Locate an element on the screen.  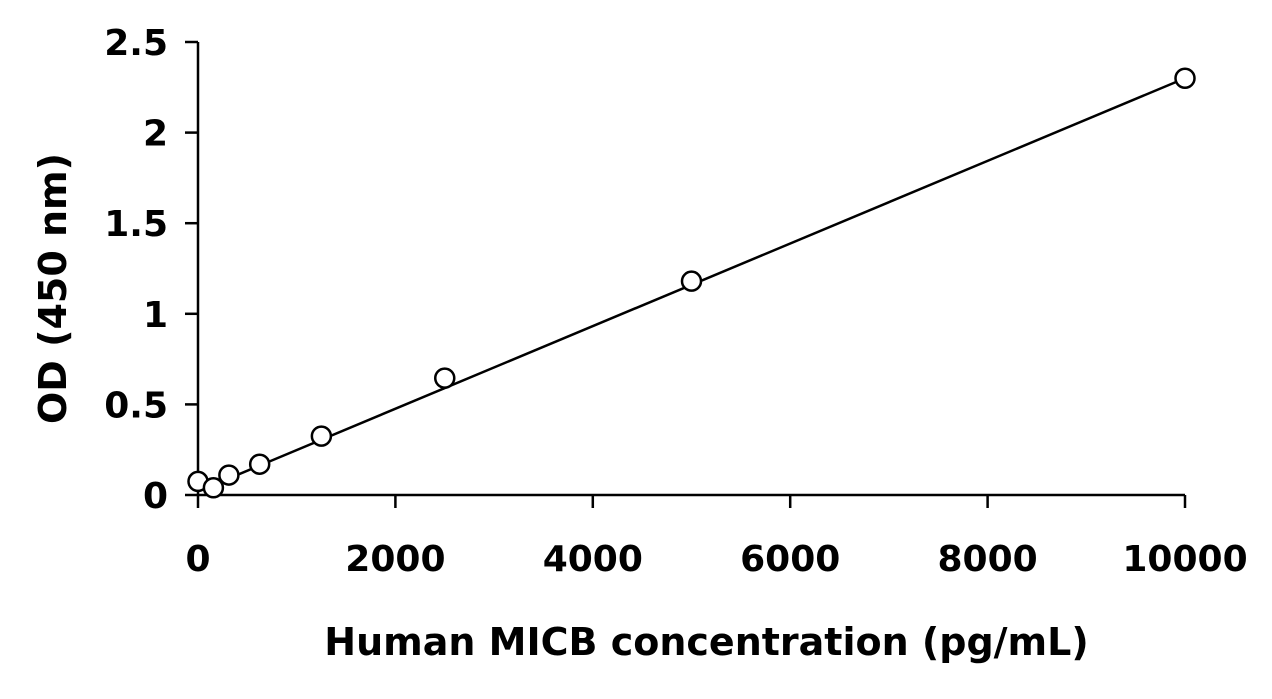
y-tick-label: 1 is located at coordinates (155, 315).